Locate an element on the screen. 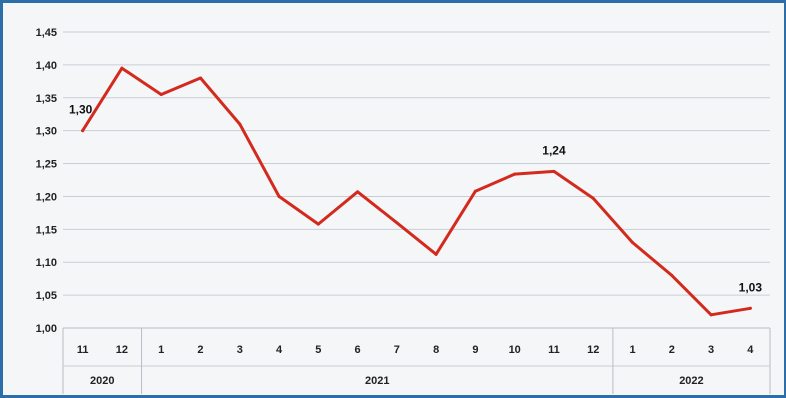 Image resolution: width=786 pixels, height=398 pixels. x-tick-label: 6 is located at coordinates (358, 350).